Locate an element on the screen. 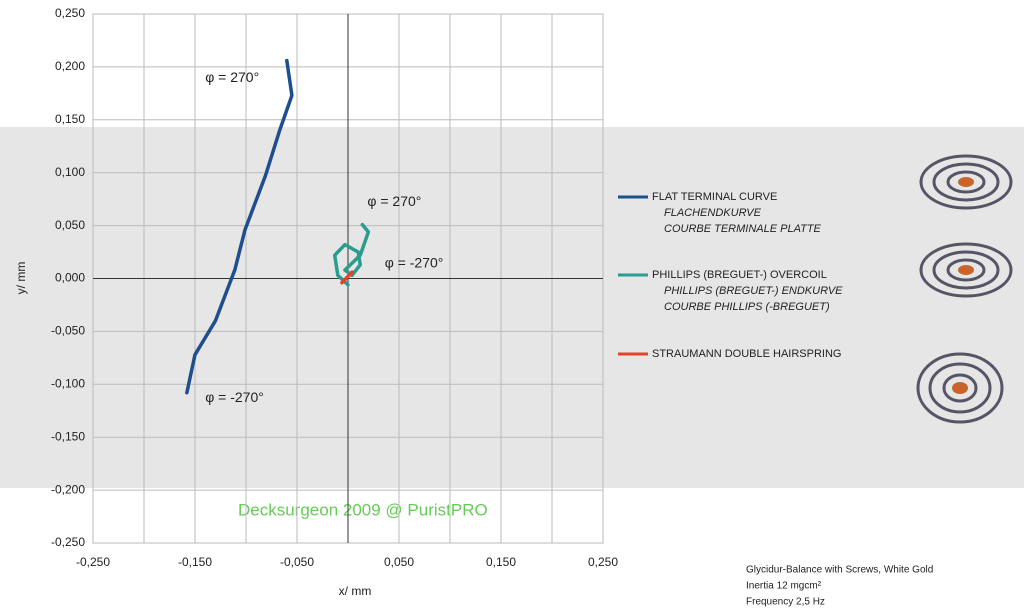 This screenshot has height=614, width=1024. legend-label: FLAT TERMINAL CURVE is located at coordinates (714, 197).